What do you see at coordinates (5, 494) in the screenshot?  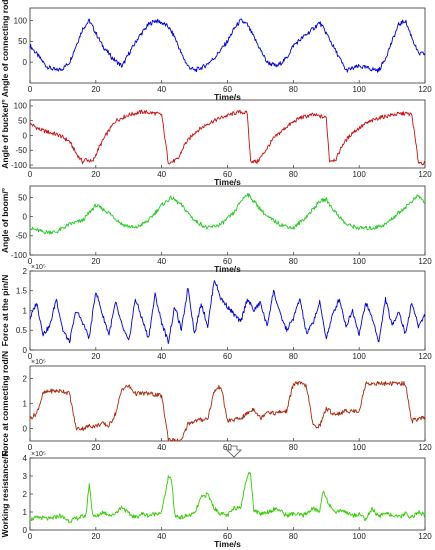 I see `y-axis-label: Working resistance/N` at bounding box center [5, 494].